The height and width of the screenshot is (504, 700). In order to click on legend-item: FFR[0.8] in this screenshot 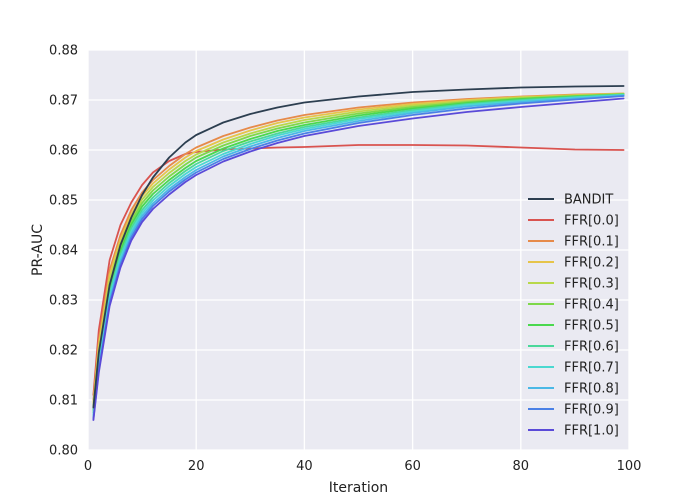, I will do `click(573, 389)`.